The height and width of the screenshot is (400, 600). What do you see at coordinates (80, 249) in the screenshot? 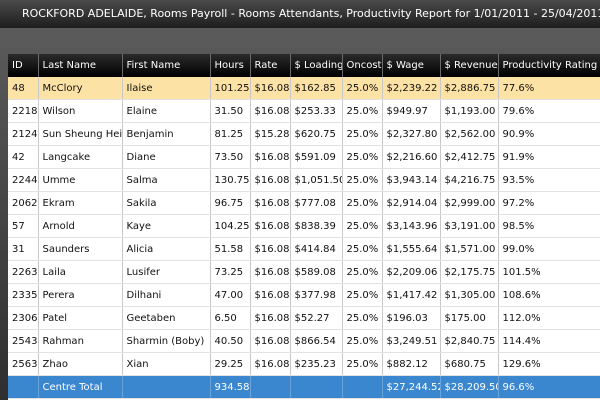
I see `cell-last-name: Saunders` at bounding box center [80, 249].